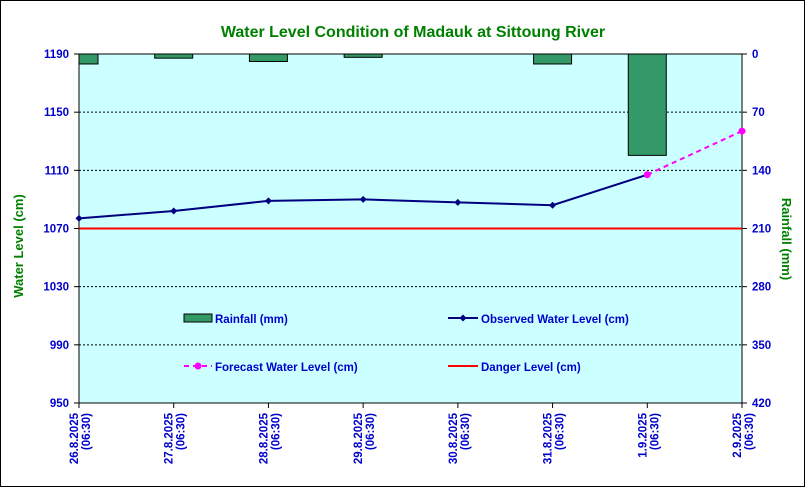 Image resolution: width=805 pixels, height=487 pixels. Describe the element at coordinates (75, 438) in the screenshot. I see `x-tick-label-line: 26.8.2025` at that location.